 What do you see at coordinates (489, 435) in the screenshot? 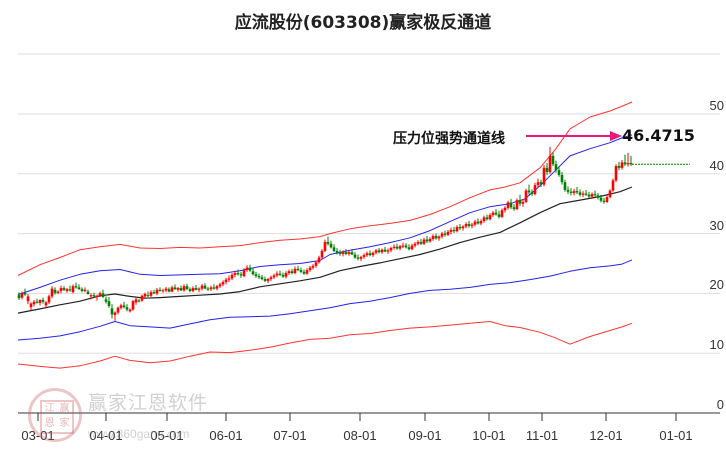
I see `x-tick-label: 10-01` at bounding box center [489, 435].